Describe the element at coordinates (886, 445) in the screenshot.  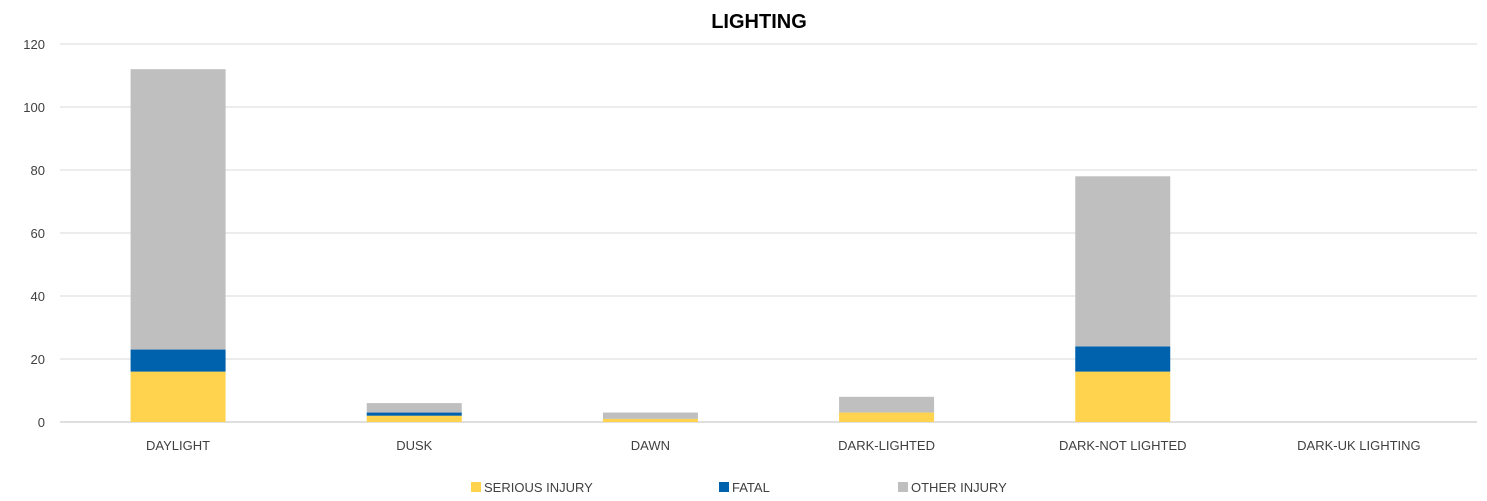
I see `x-tick-label: DARK-LIGHTED` at that location.